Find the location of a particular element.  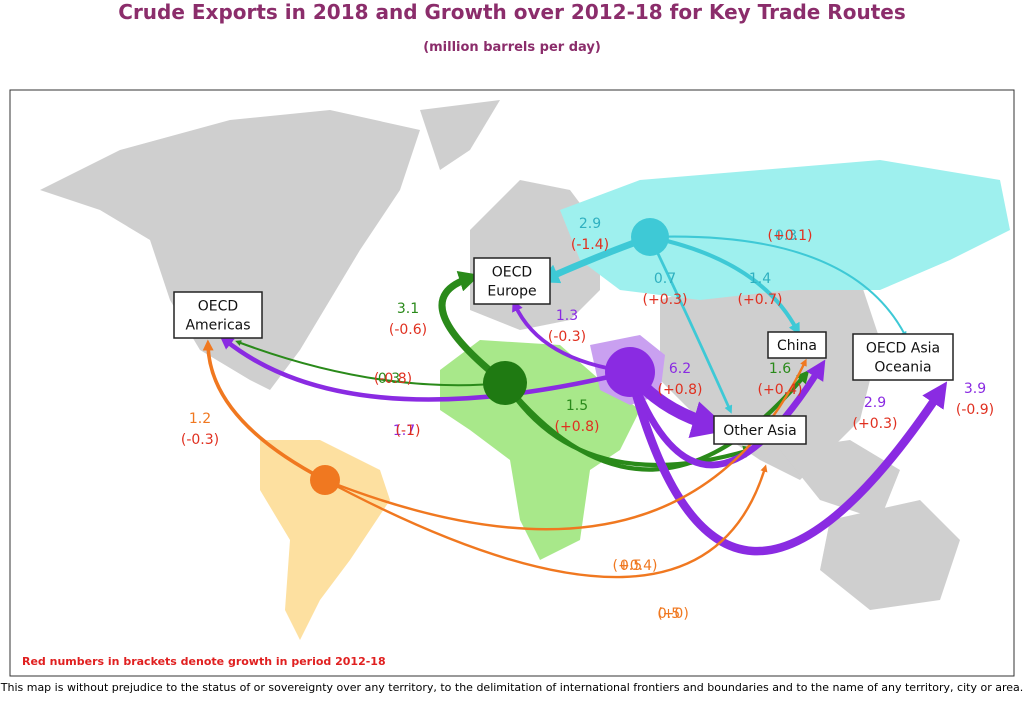

destination-label: China is located at coordinates (797, 346).